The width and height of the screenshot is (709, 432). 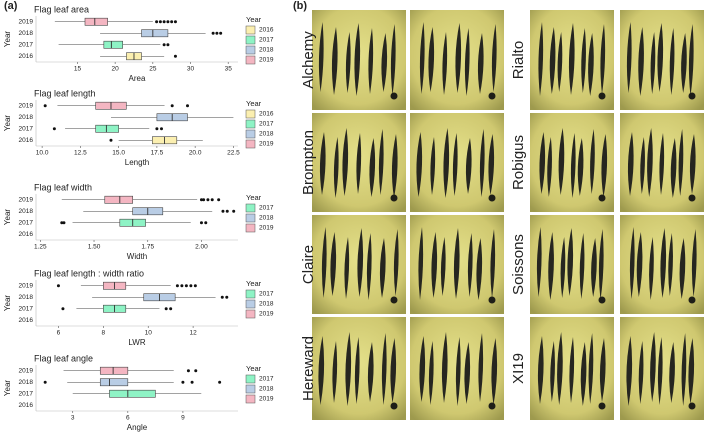 What do you see at coordinates (147, 247) in the screenshot?
I see `x-tick-label: 1.75` at bounding box center [147, 247].